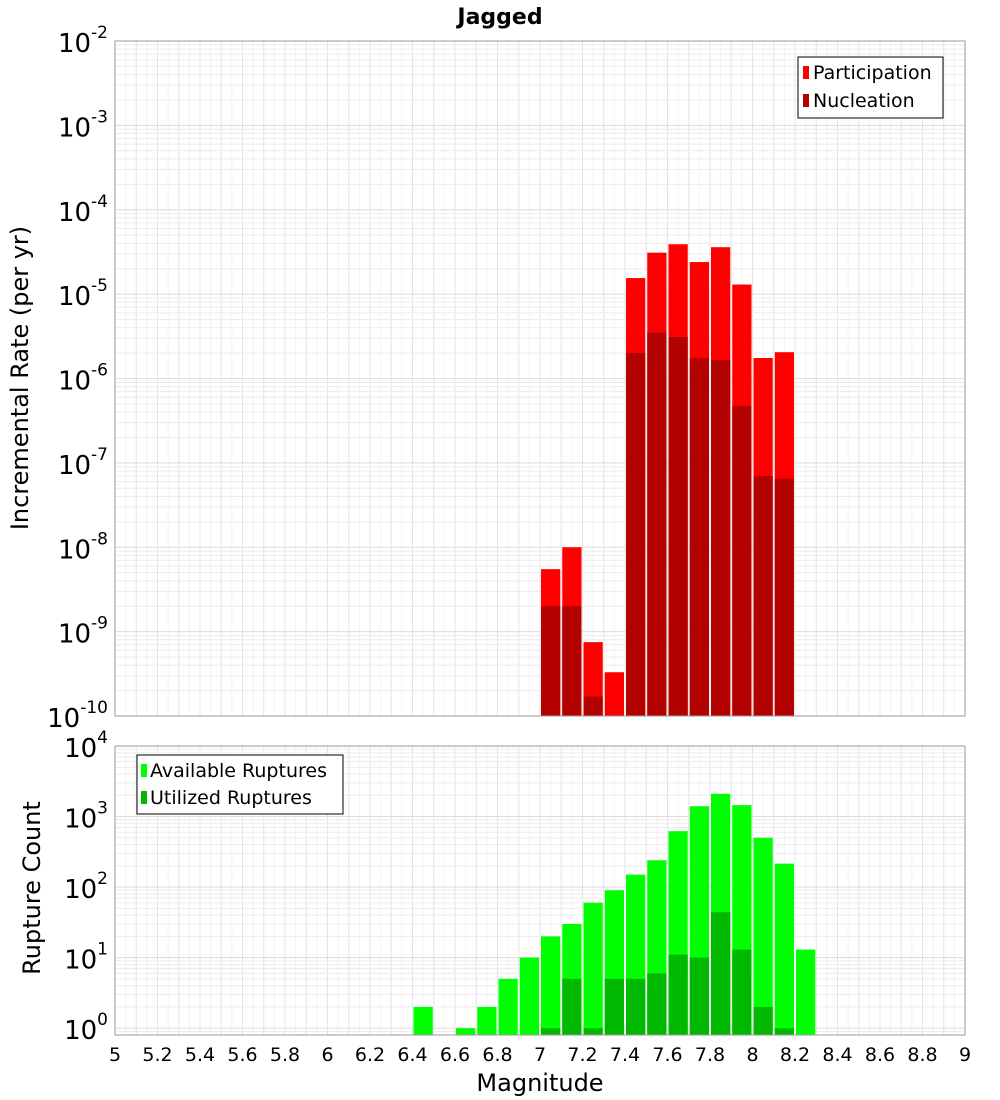  I want to click on legend-label-utilized: Utilized Ruptures, so click(231, 798).